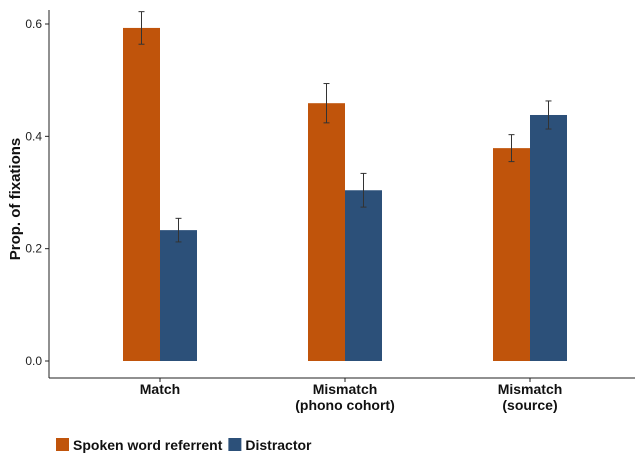 The image size is (635, 457). Describe the element at coordinates (37, 194) in the screenshot. I see `y-axis: 0.0 0.2 0.4 0.6` at that location.